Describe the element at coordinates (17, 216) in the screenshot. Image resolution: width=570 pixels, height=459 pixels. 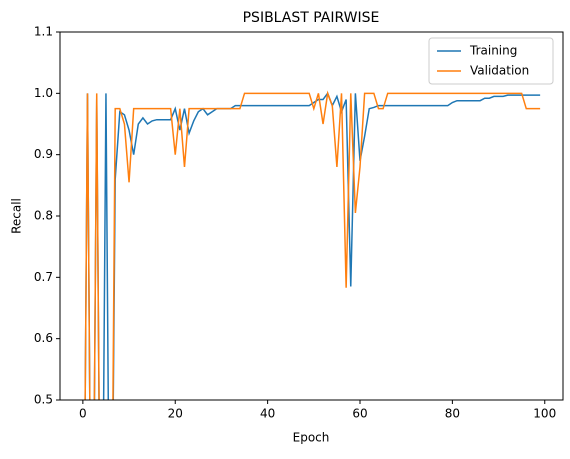
I see `y-axis-label: Recall` at that location.